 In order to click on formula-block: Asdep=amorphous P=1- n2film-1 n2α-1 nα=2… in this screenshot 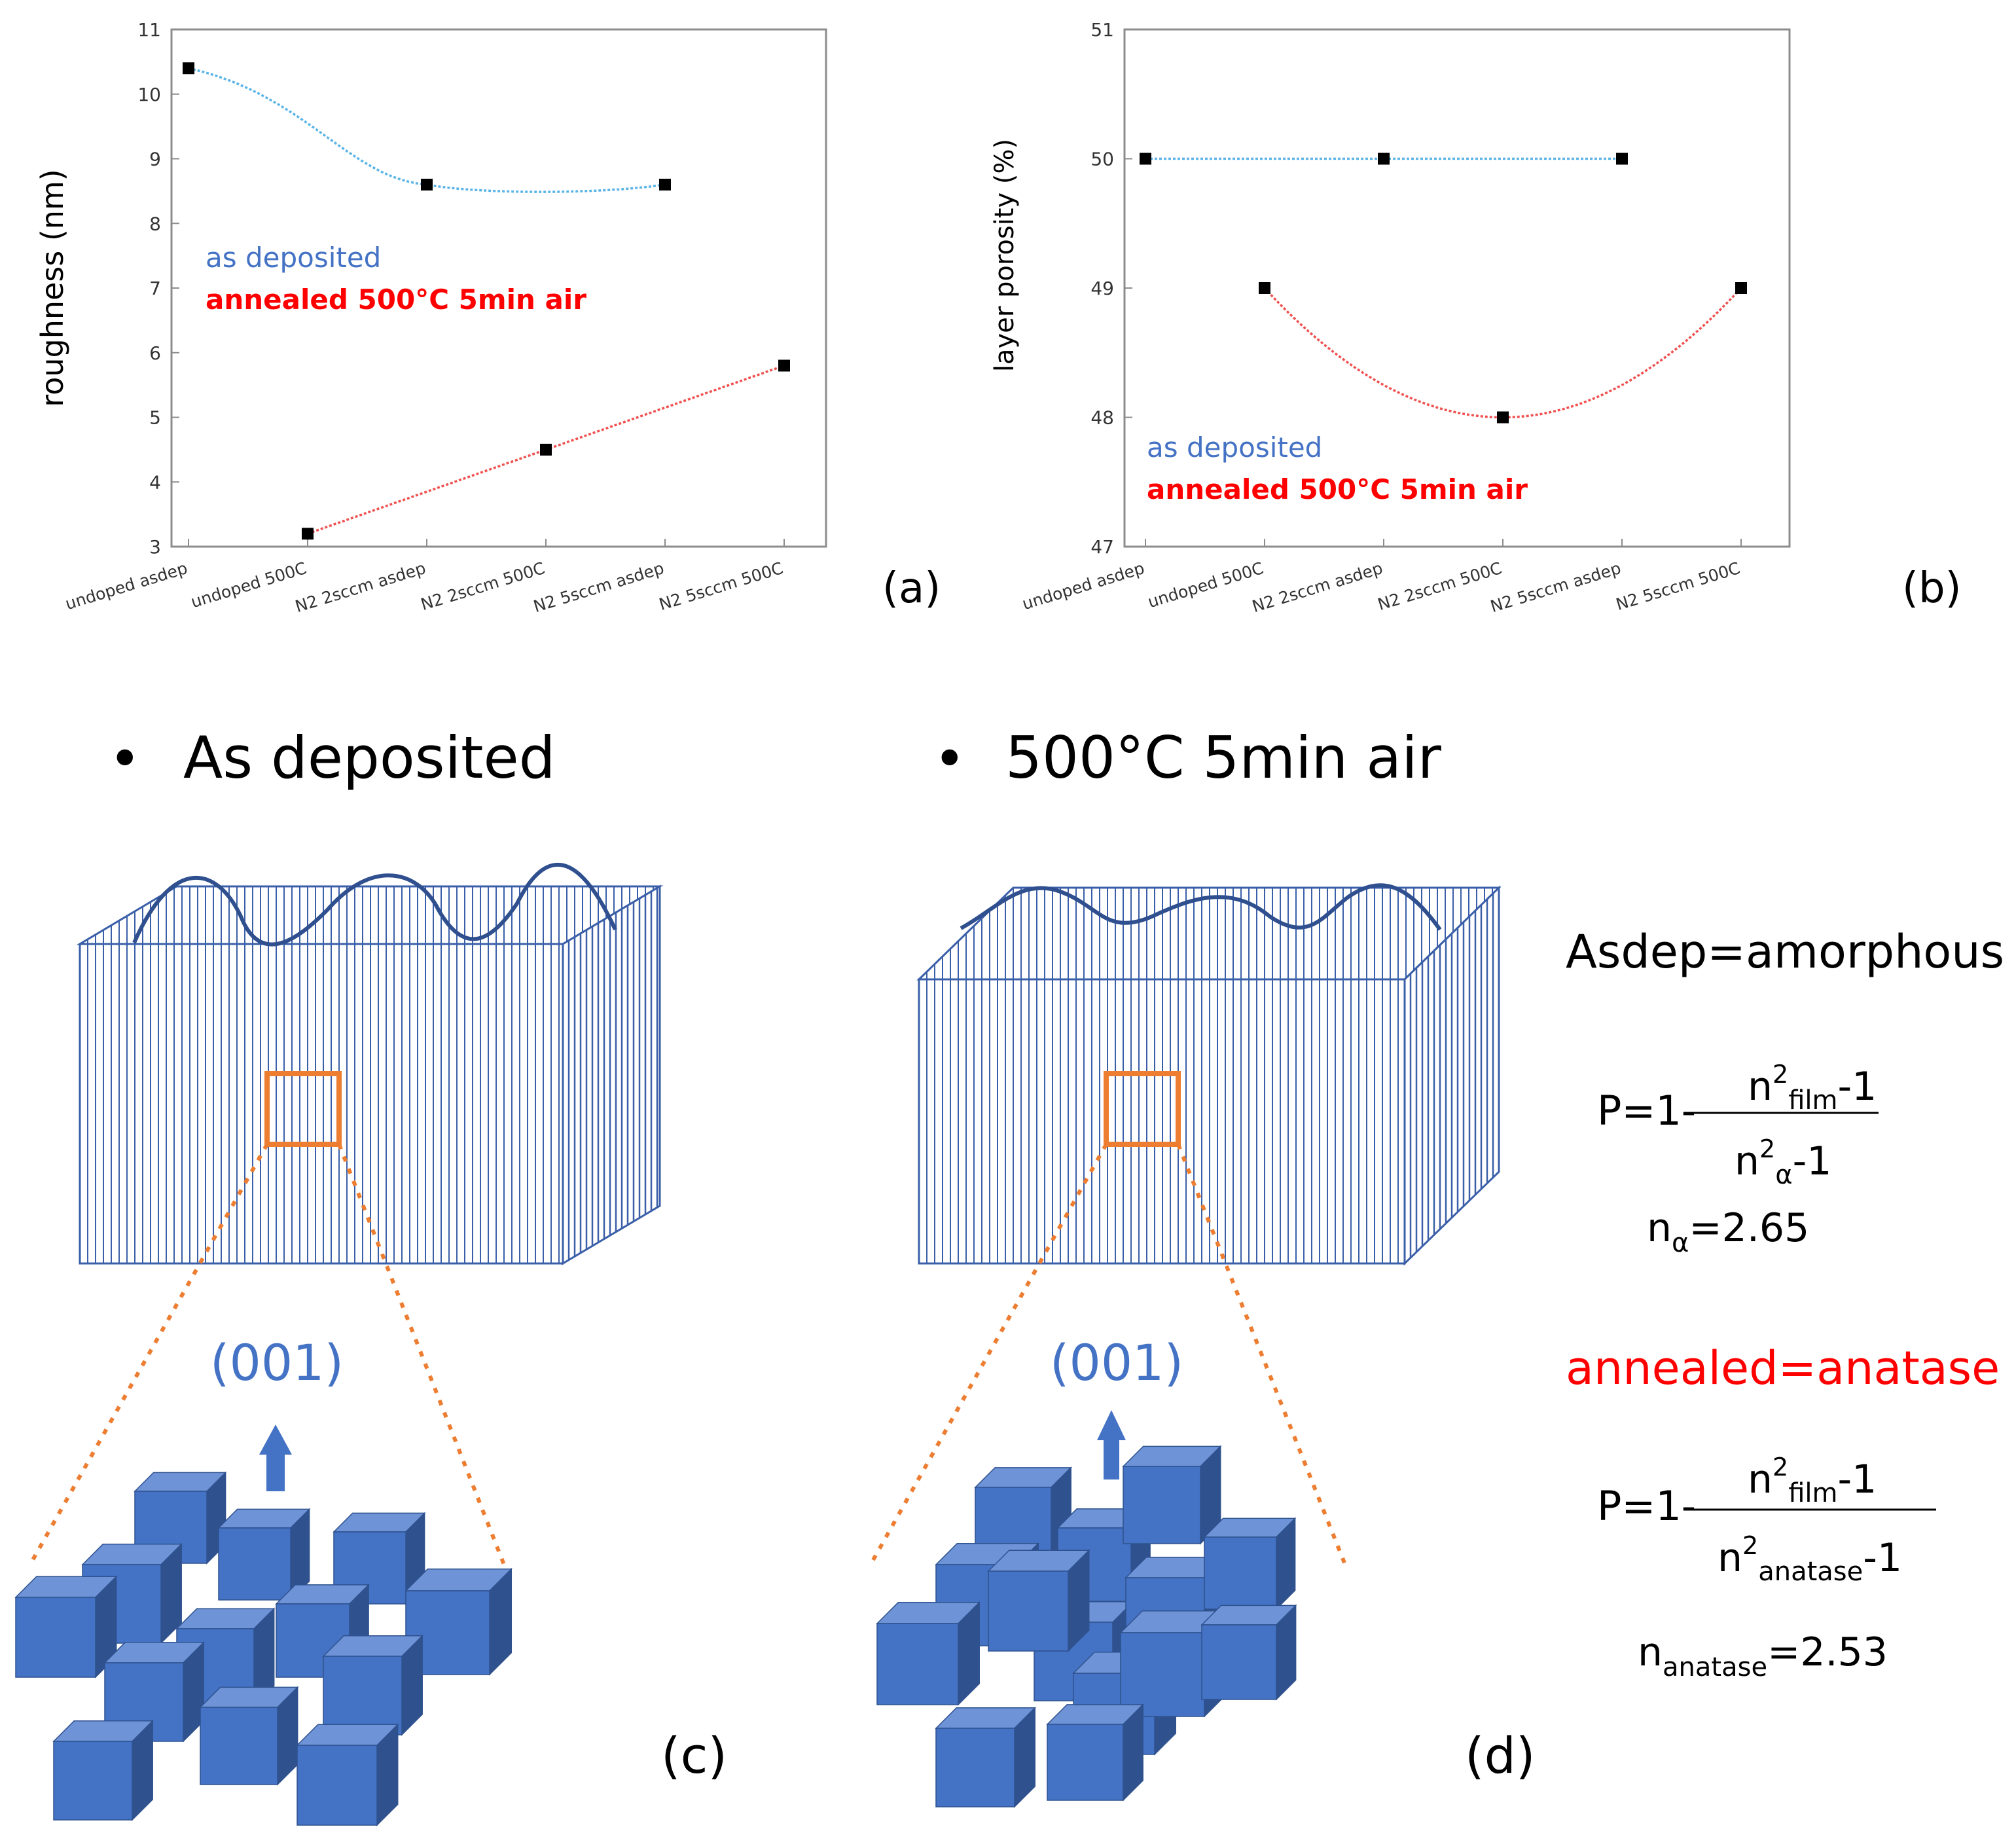, I will do `click(1785, 1303)`.